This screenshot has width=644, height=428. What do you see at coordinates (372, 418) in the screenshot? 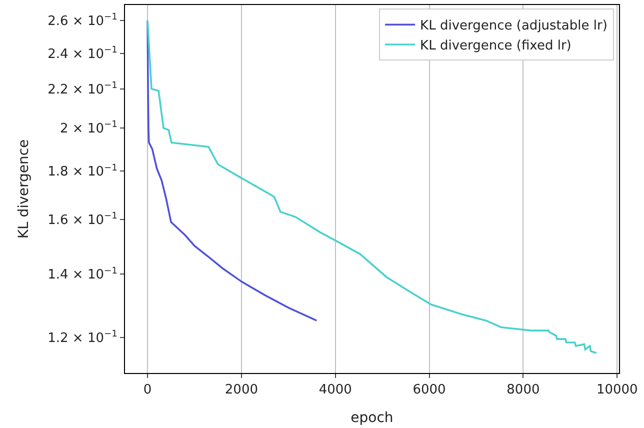
I see `x-axis-title: epoch` at bounding box center [372, 418].